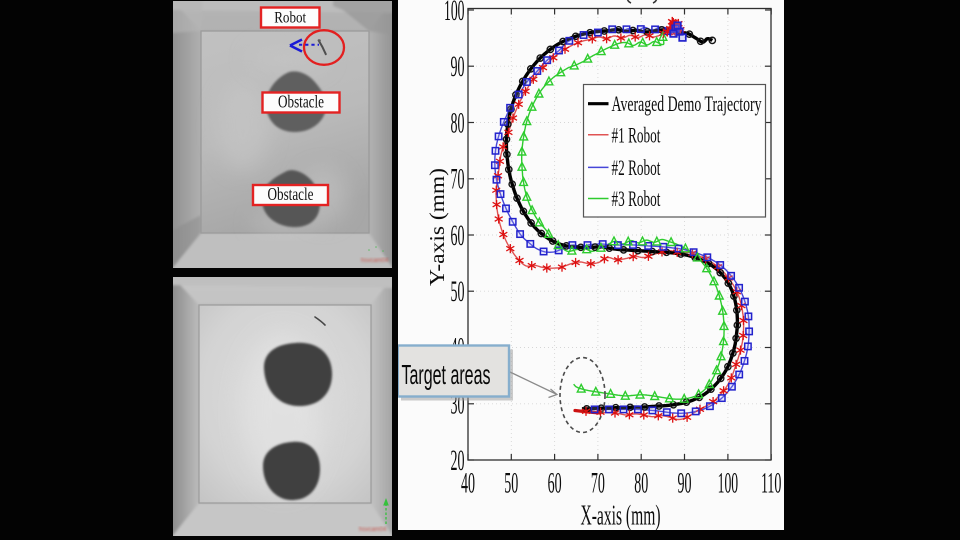 The width and height of the screenshot is (960, 540). Describe the element at coordinates (437, 227) in the screenshot. I see `svg-text: Y-axis (mm)` at that location.